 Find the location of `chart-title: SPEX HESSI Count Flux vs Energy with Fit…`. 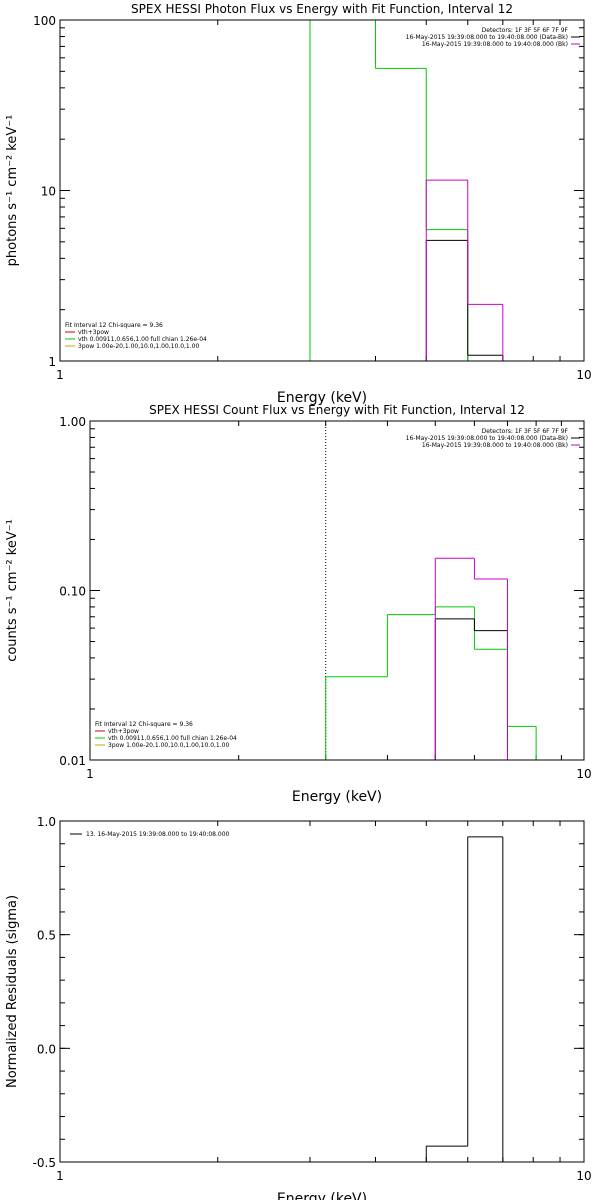

chart-title: SPEX HESSI Count Flux vs Energy with Fit… is located at coordinates (337, 410).